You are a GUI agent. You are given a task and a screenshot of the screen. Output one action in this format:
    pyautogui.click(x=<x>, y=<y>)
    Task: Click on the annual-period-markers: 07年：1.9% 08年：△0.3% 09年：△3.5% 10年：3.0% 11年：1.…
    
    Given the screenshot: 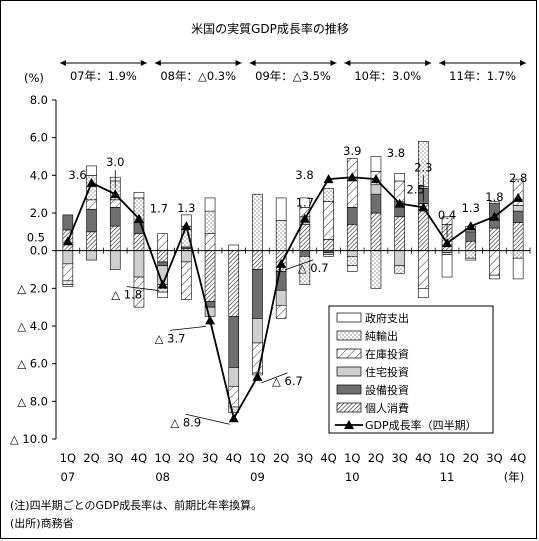 What is the action you would take?
    pyautogui.click(x=293, y=71)
    